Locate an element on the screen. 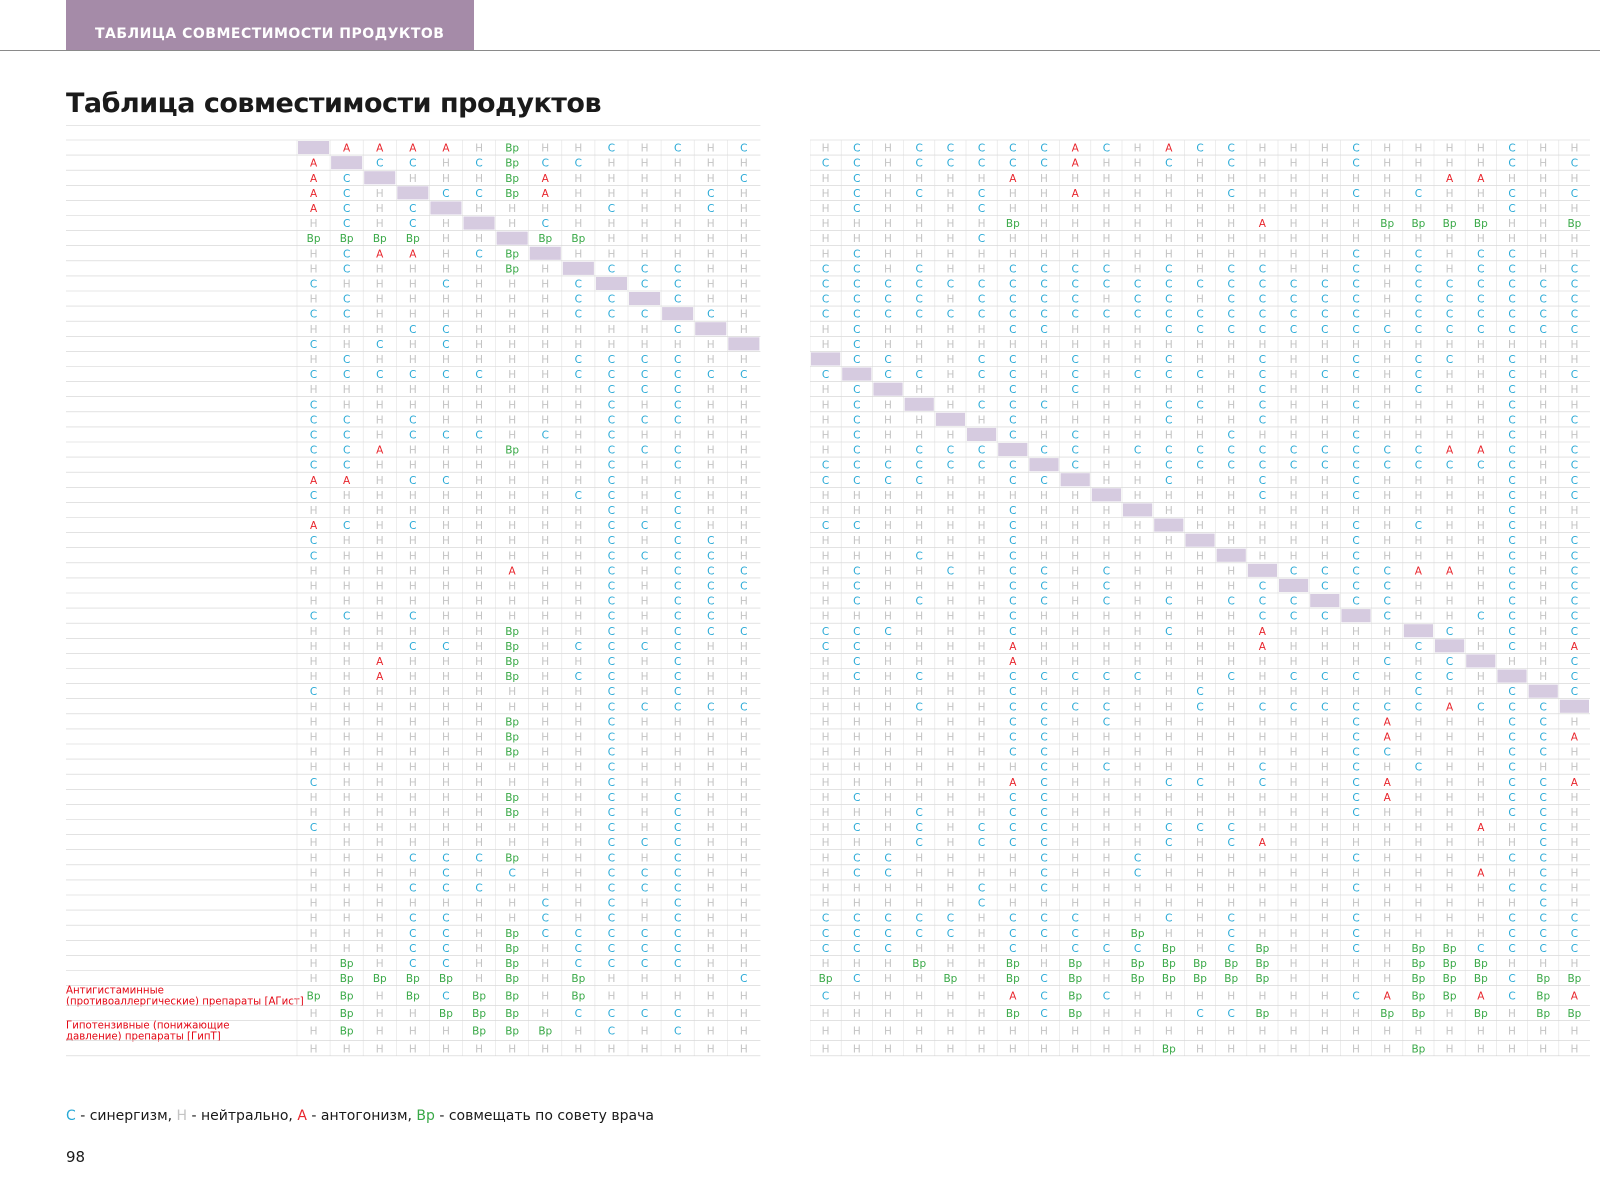 Image resolution: width=1600 pixels, height=1200 pixels. page-number: 98 is located at coordinates (76, 1157).